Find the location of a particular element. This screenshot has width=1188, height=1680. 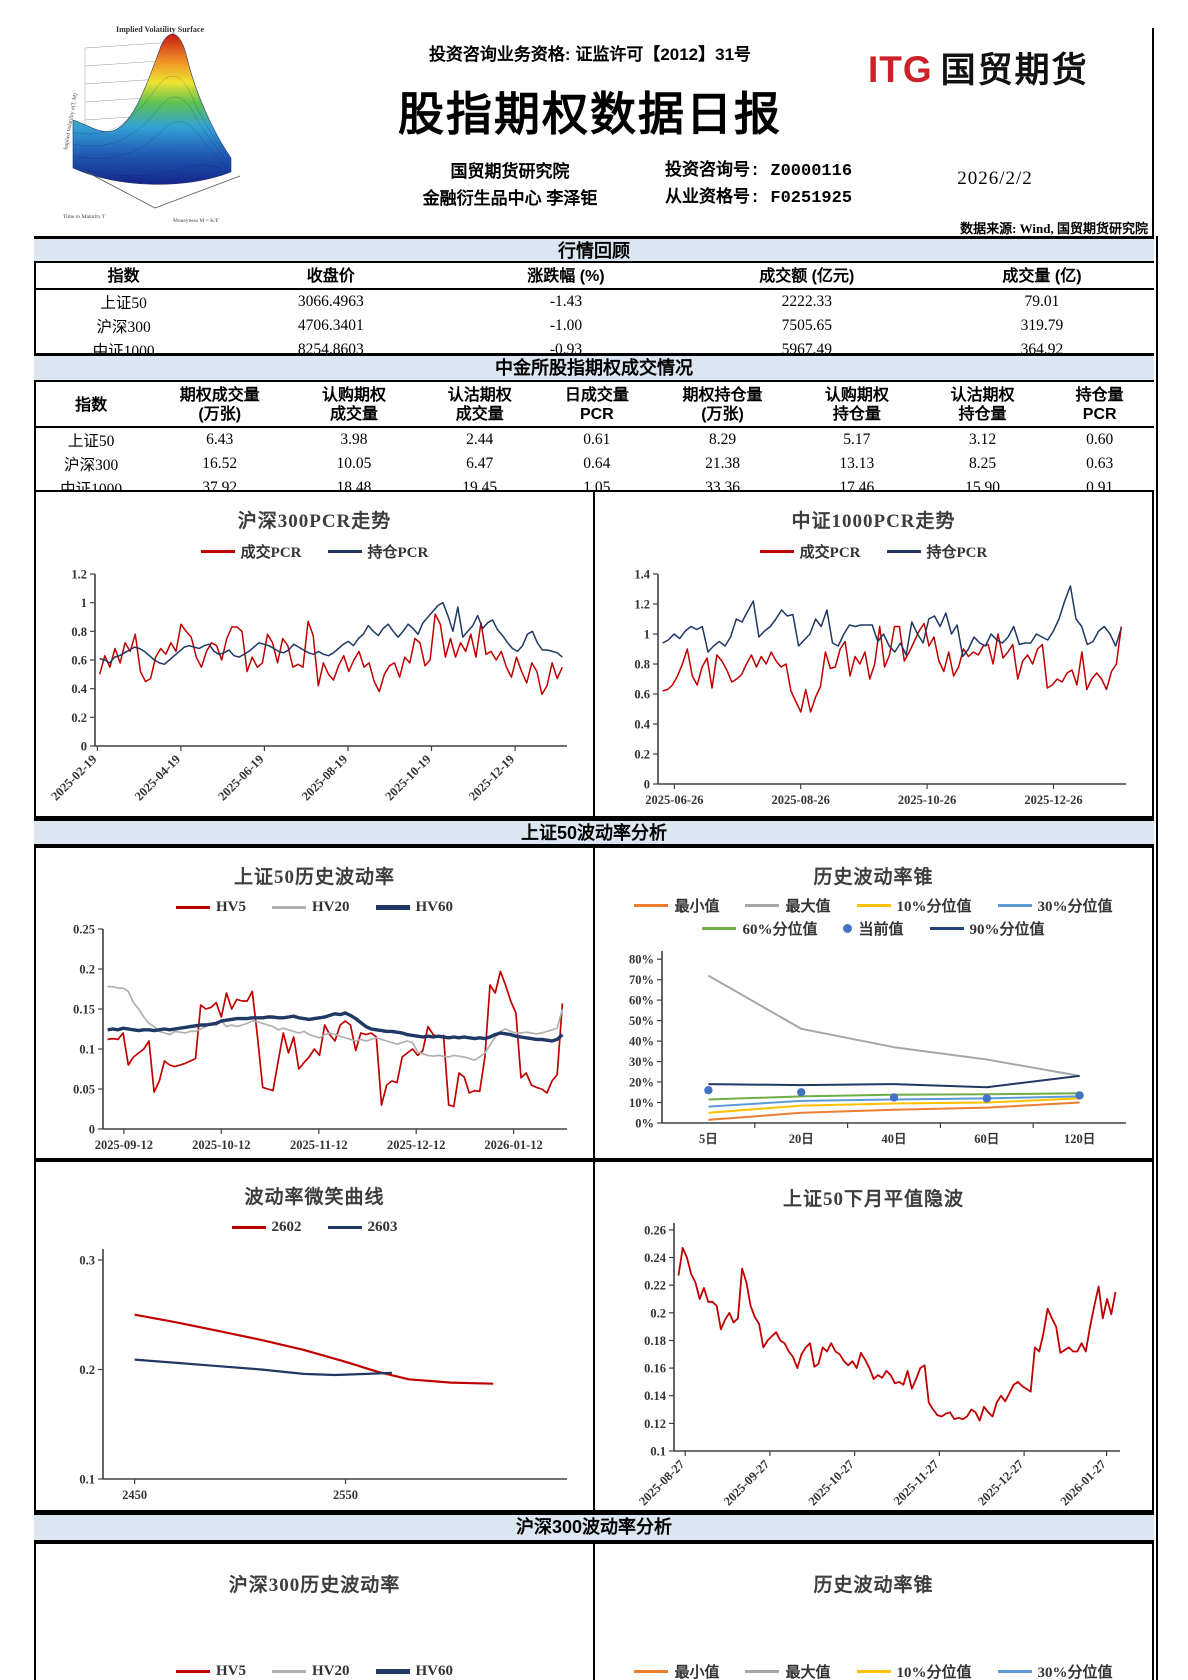

page-border-segment is located at coordinates (1153, 132).